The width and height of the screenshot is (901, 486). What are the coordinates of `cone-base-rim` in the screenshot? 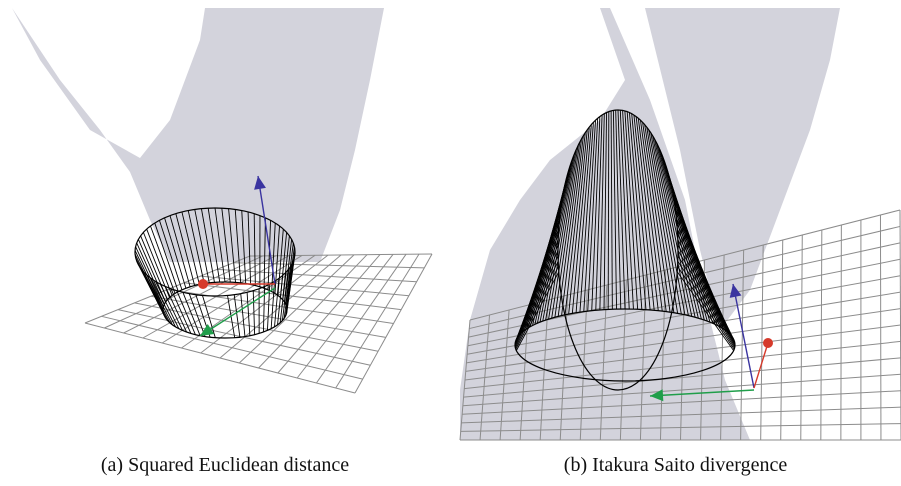 It's located at (225, 310).